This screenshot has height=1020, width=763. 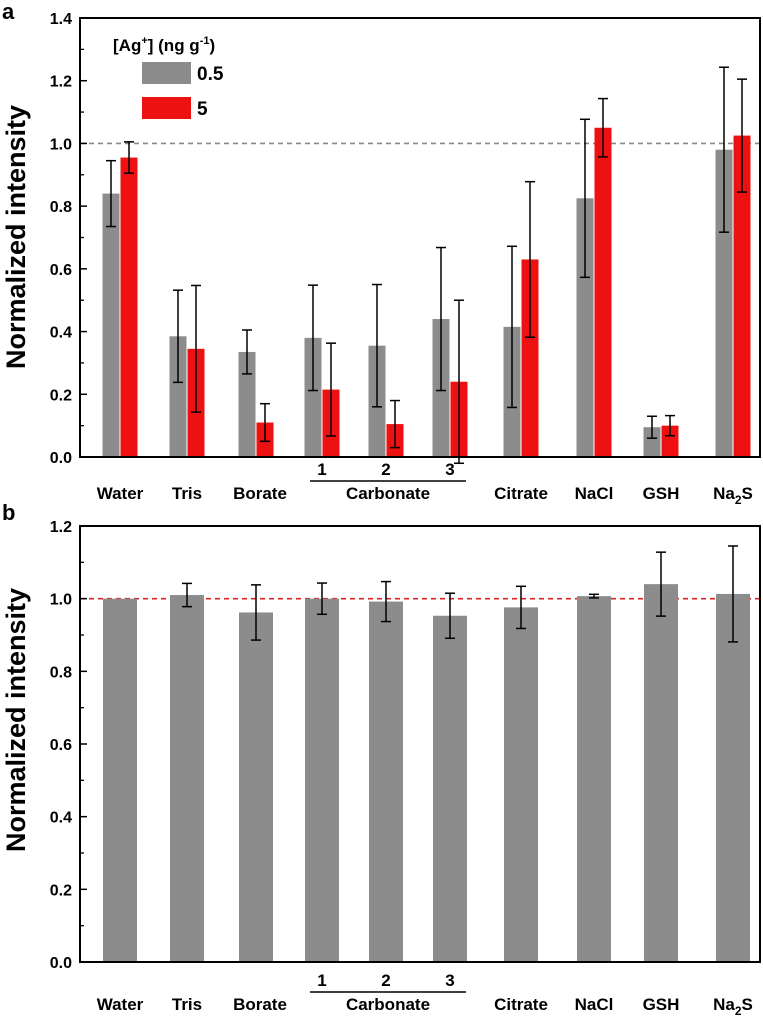 I want to click on panel-a-y-tick-label: 0.4, so click(x=61, y=333).